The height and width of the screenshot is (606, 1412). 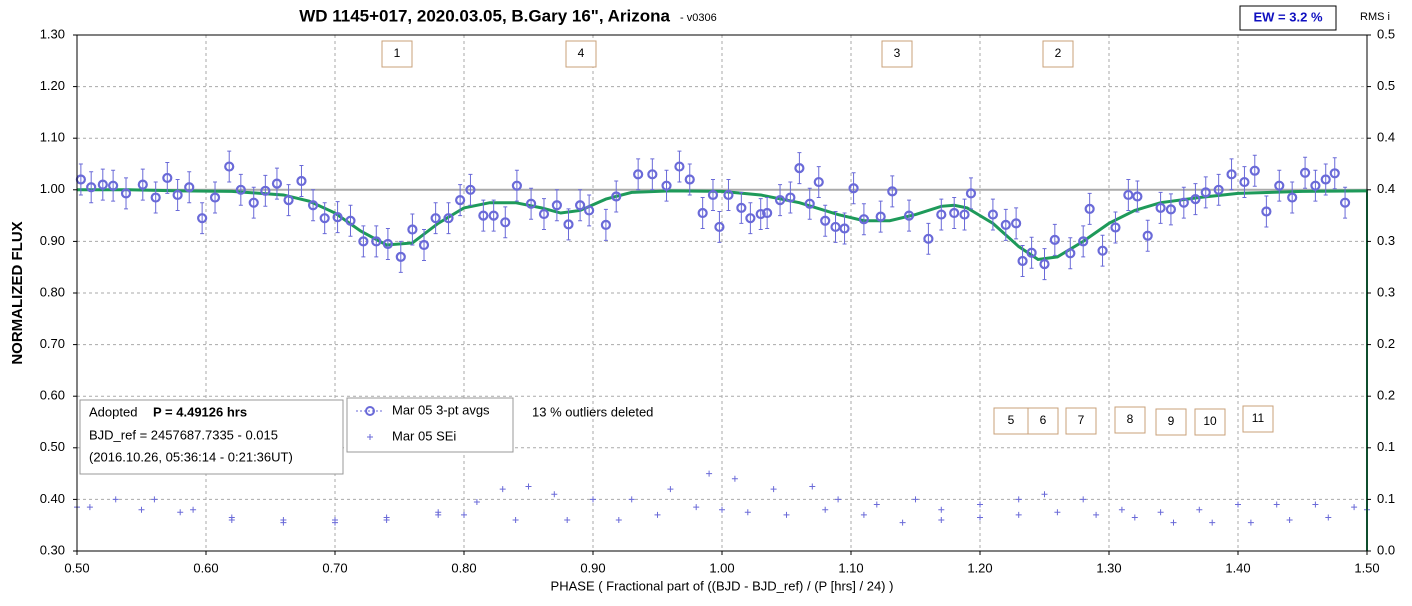 What do you see at coordinates (441, 409) in the screenshot?
I see `legend-label: Mar 05 3-pt avgs` at bounding box center [441, 409].